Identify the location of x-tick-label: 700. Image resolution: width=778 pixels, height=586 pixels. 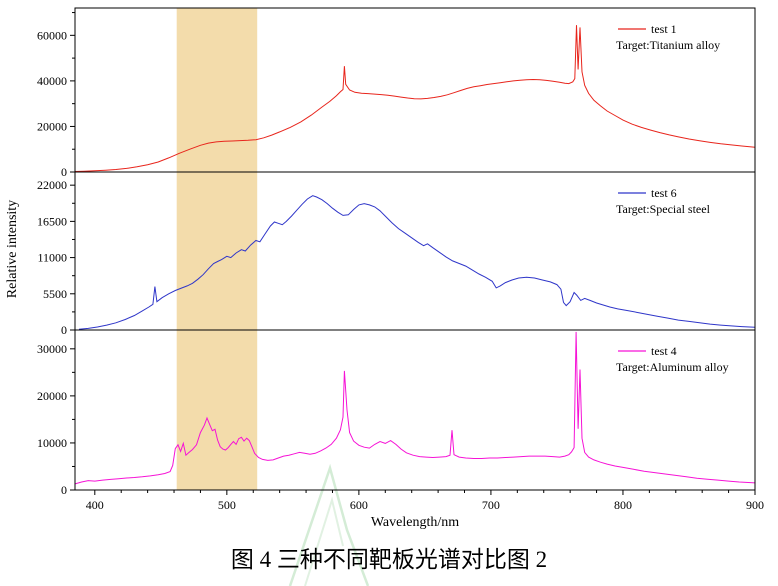
(491, 505).